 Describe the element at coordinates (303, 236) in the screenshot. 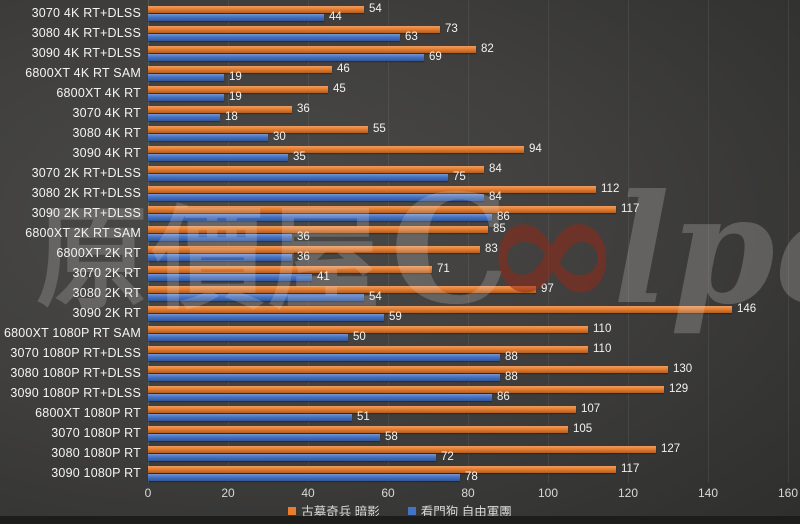

I see `value-label: 36` at that location.